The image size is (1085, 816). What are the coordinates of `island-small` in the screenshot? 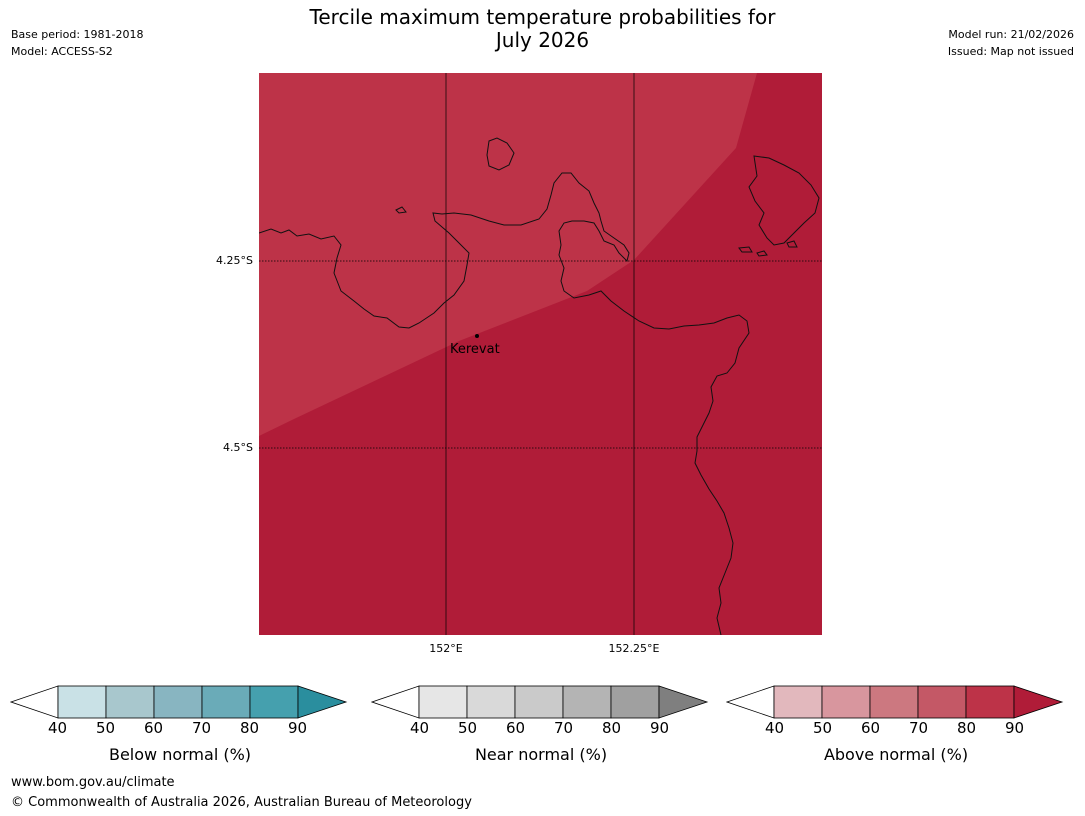 It's located at (401, 210).